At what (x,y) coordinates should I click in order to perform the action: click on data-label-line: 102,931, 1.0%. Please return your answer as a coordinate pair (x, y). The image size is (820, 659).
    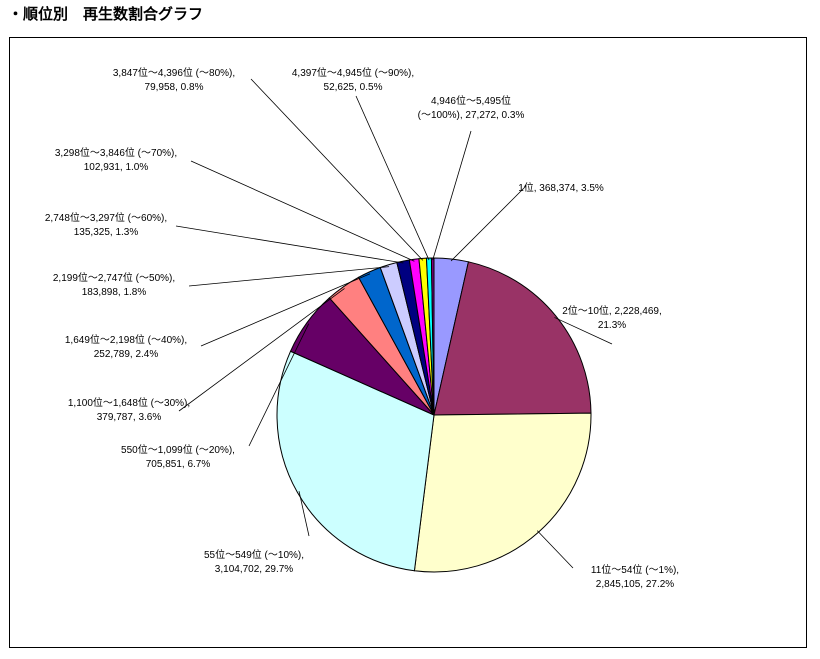
    Looking at the image, I should click on (116, 167).